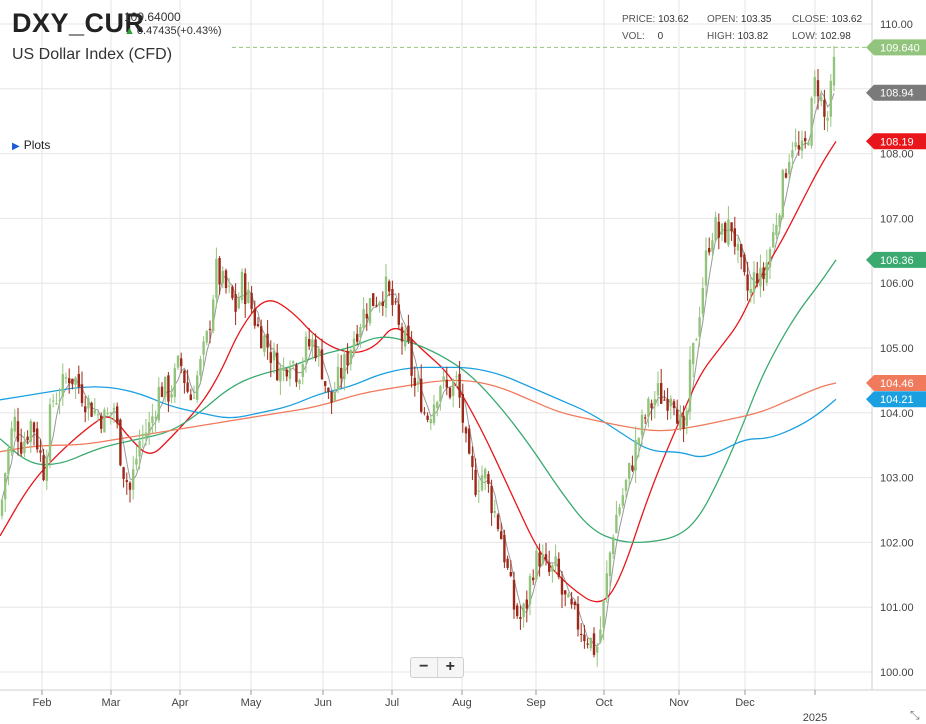 The image size is (926, 724). Describe the element at coordinates (915, 715) in the screenshot. I see `resize-handle-icon: ⤡` at that location.